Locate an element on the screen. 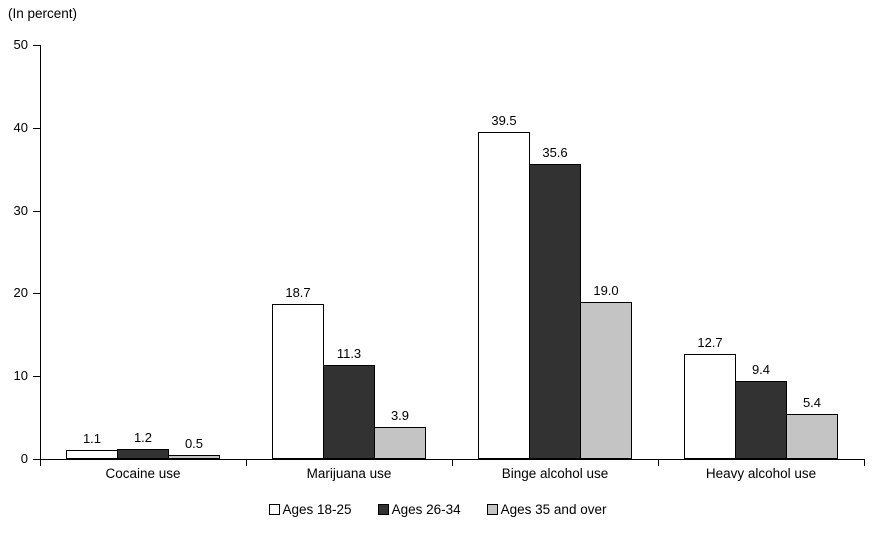 The height and width of the screenshot is (538, 875). y-tick-label: 10 is located at coordinates (20, 376).